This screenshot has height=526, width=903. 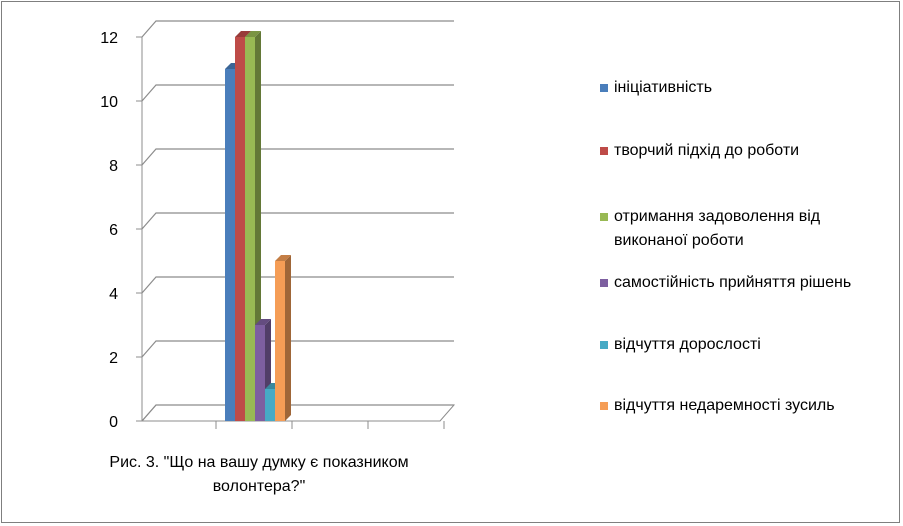 I want to click on legend-label: творчий підхід до роботи, so click(x=707, y=150).